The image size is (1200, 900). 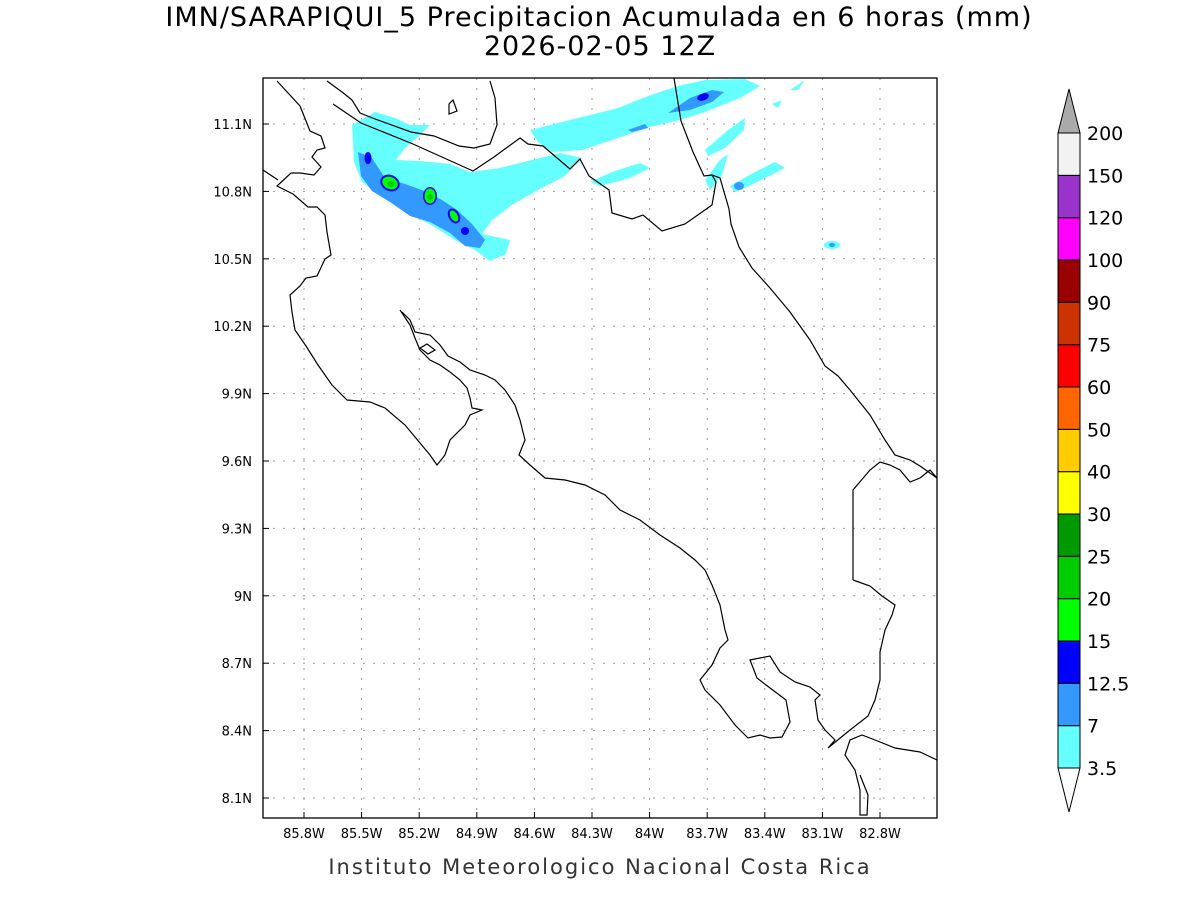 What do you see at coordinates (237, 732) in the screenshot?
I see `lat-tick-label: 8.4N` at bounding box center [237, 732].